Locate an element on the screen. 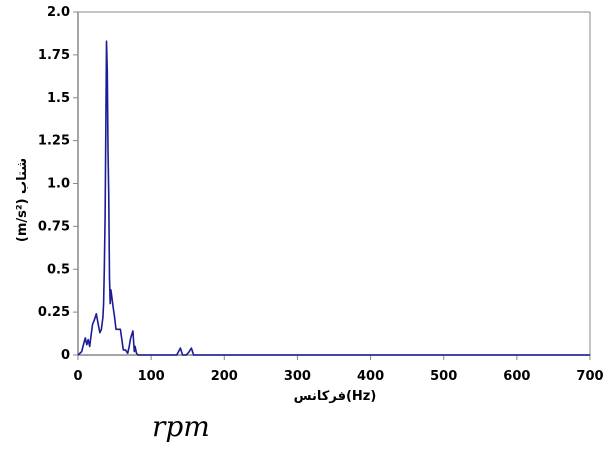 The height and width of the screenshot is (449, 613). rpm-caption: rpm is located at coordinates (181, 426).